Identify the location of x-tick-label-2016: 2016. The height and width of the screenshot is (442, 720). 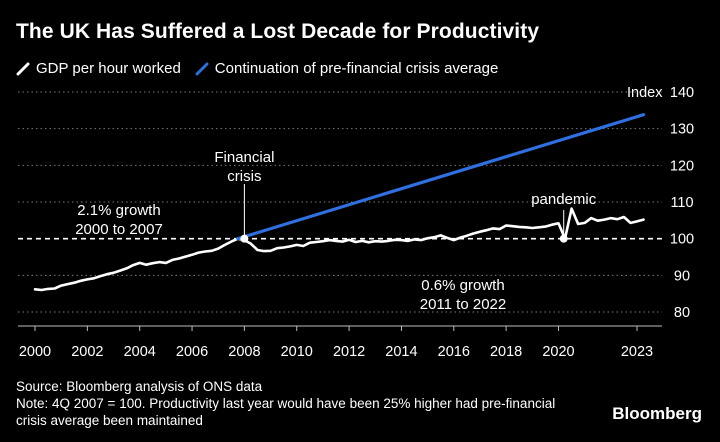
(454, 352).